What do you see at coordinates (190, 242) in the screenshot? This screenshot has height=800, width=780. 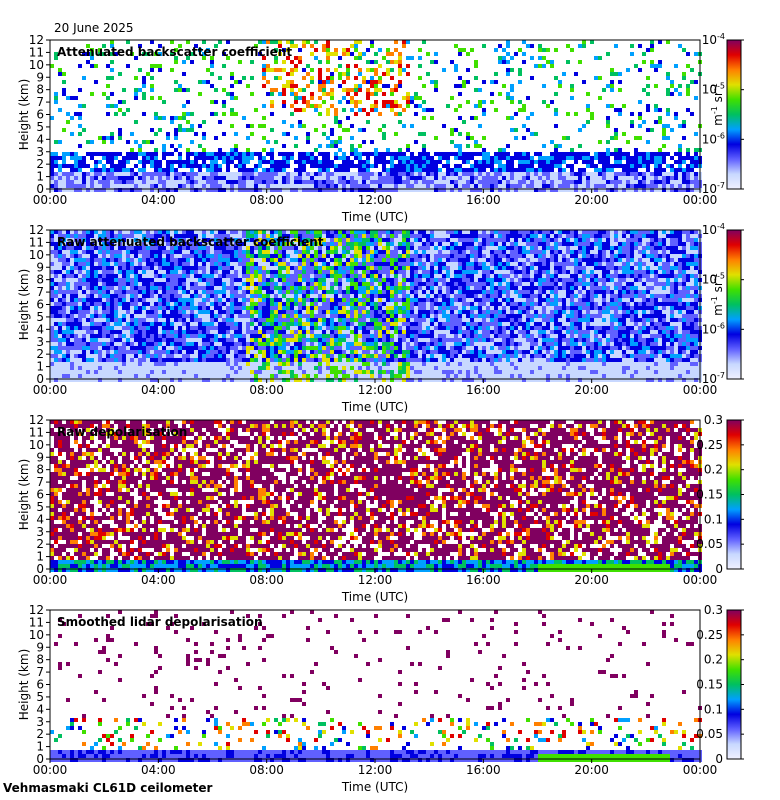 I see `panel-title: Raw attenuated backscatter coefficient` at bounding box center [190, 242].